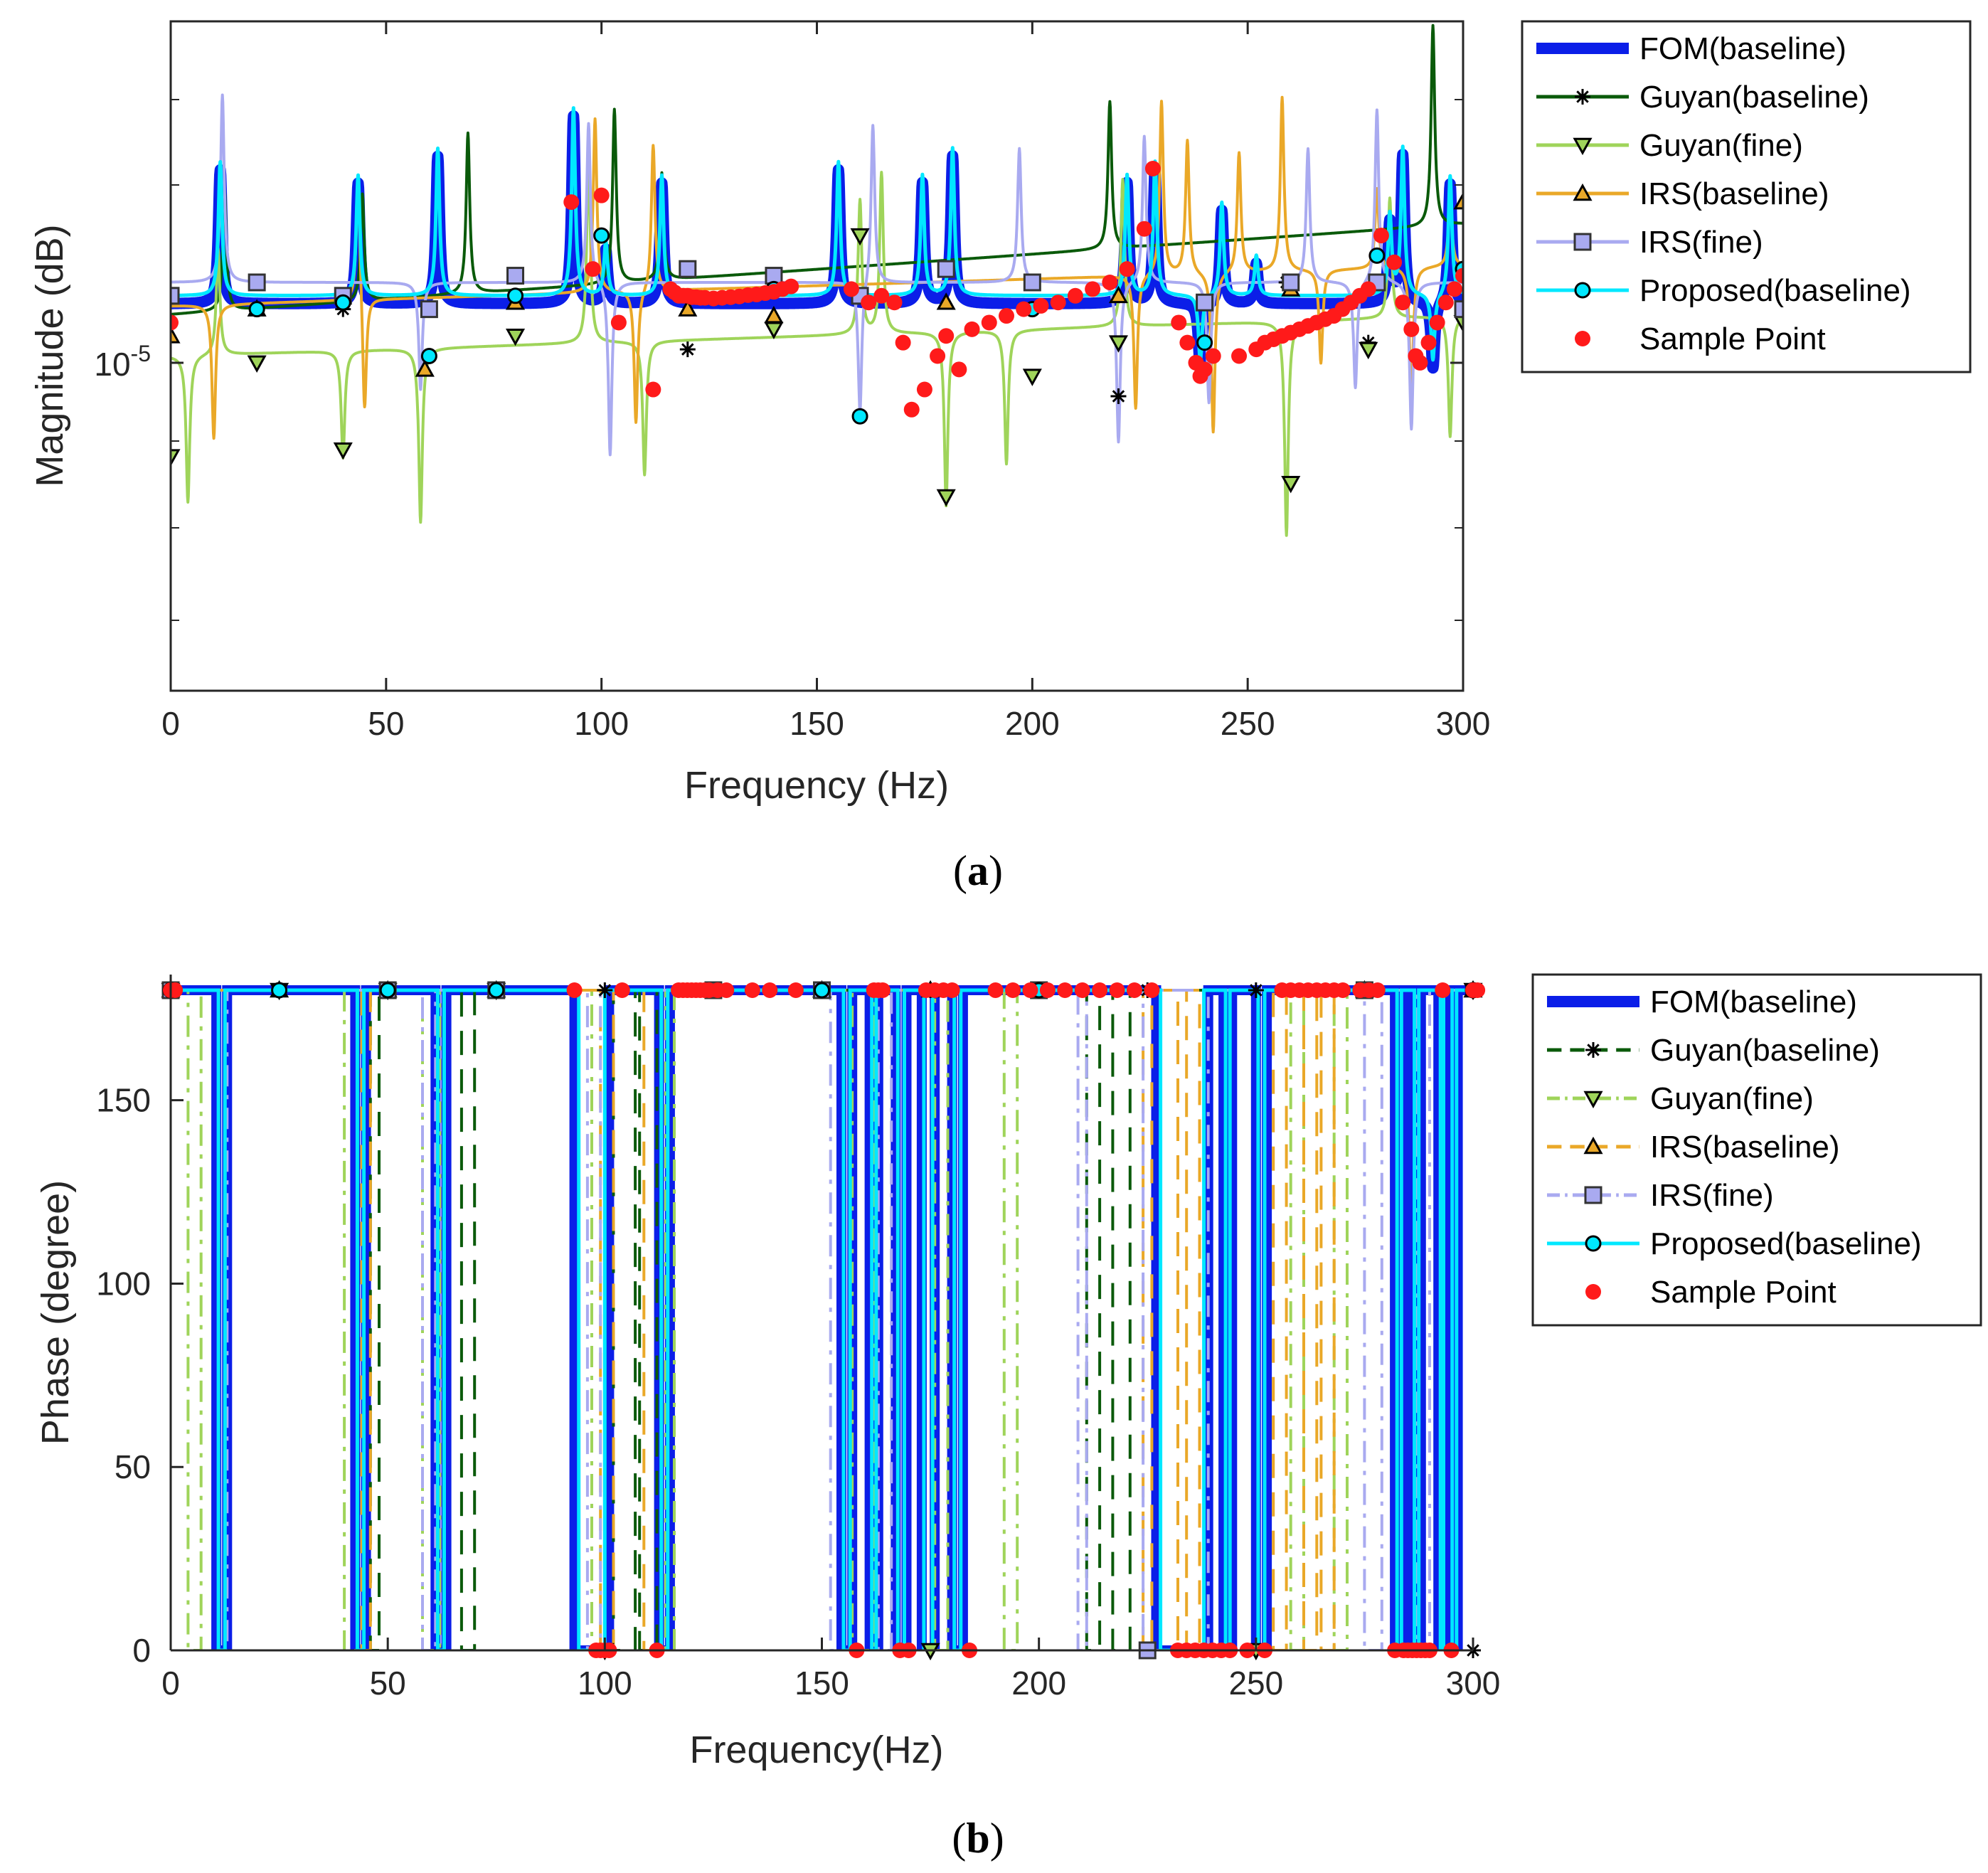 This screenshot has width=1988, height=1873. I want to click on legend-box-a, so click(1746, 196).